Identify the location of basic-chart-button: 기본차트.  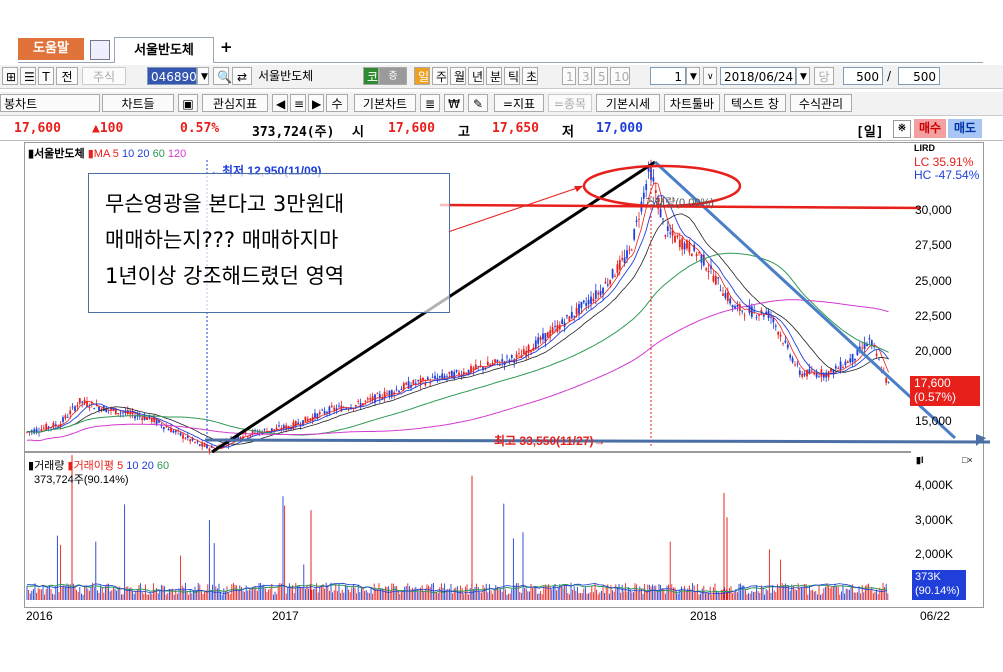
(385, 103).